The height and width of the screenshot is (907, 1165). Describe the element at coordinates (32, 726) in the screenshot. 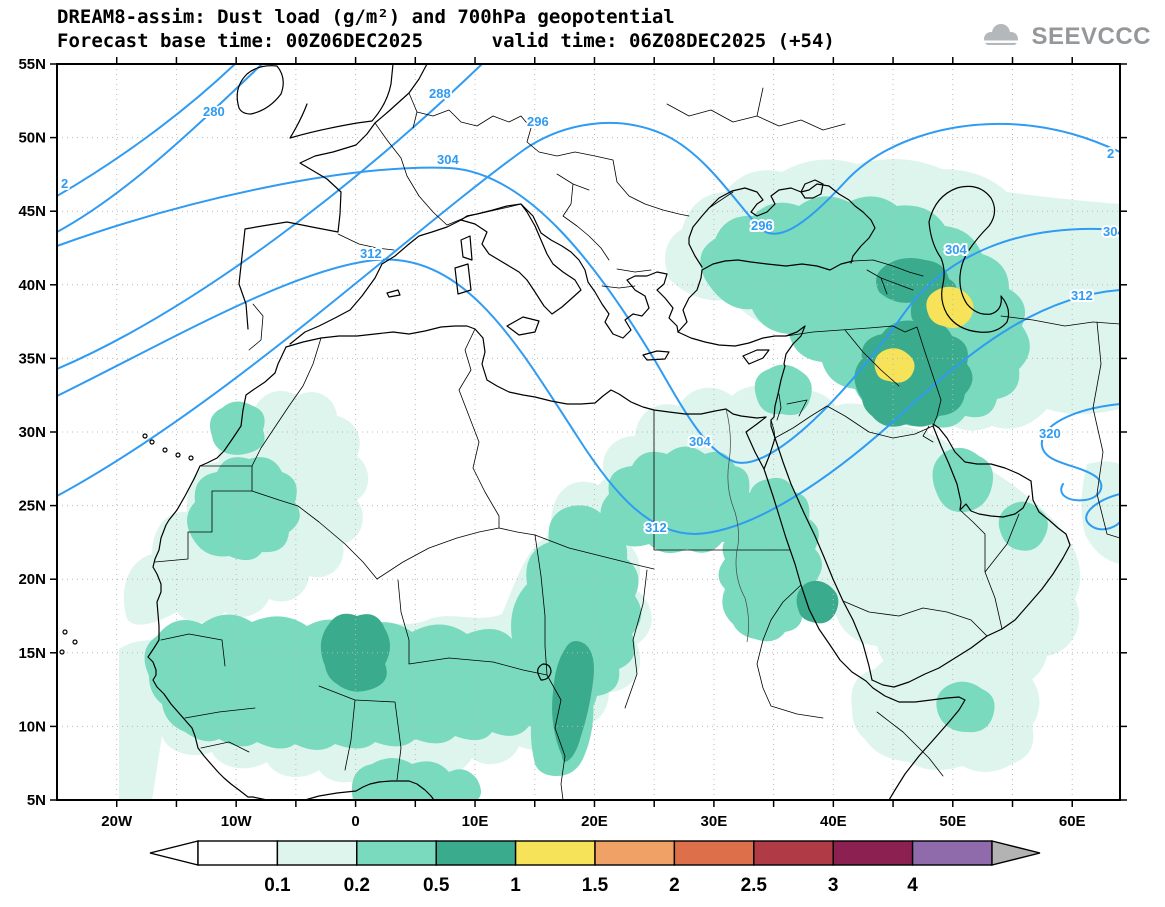

I see `lat-axis-label: 10N` at that location.